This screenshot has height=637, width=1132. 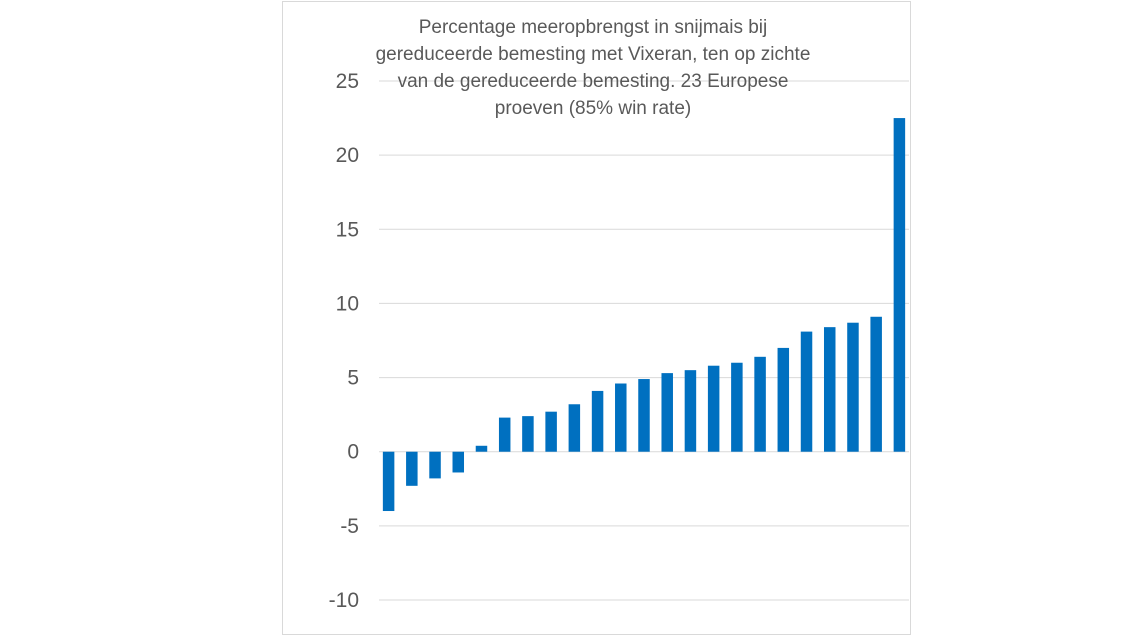 I want to click on y-tick-label: -10, so click(x=344, y=600).